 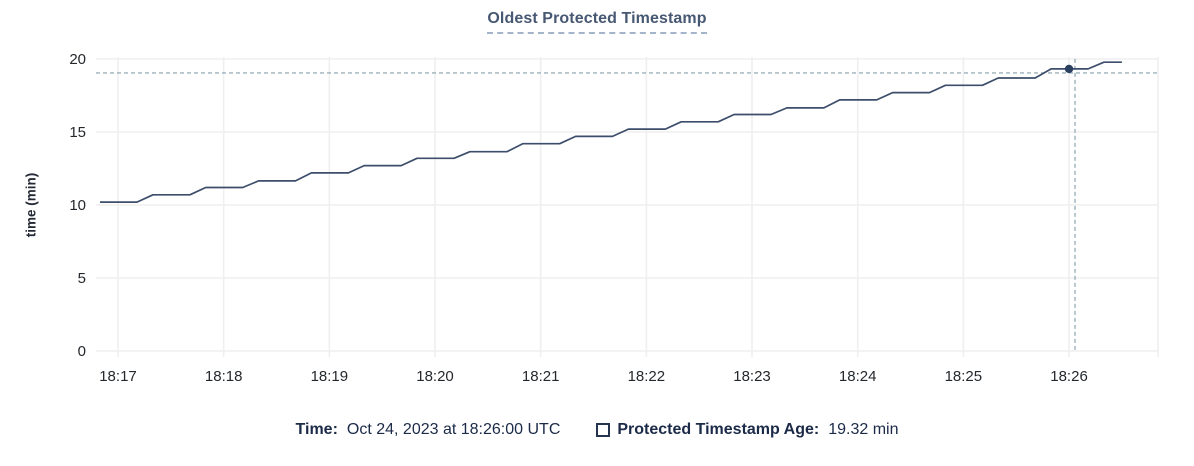 I want to click on x-tick-label: 18:18, so click(x=224, y=376).